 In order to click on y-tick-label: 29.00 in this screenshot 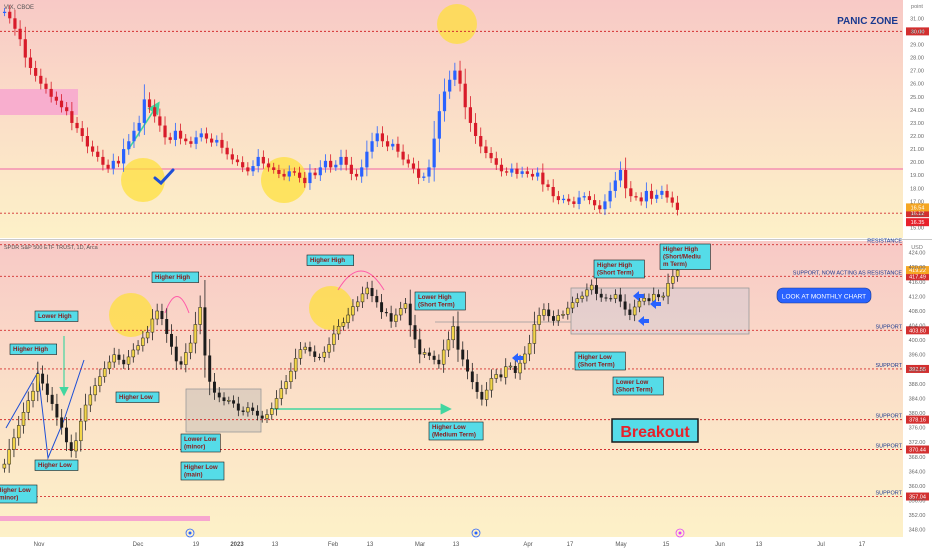, I will do `click(917, 45)`.